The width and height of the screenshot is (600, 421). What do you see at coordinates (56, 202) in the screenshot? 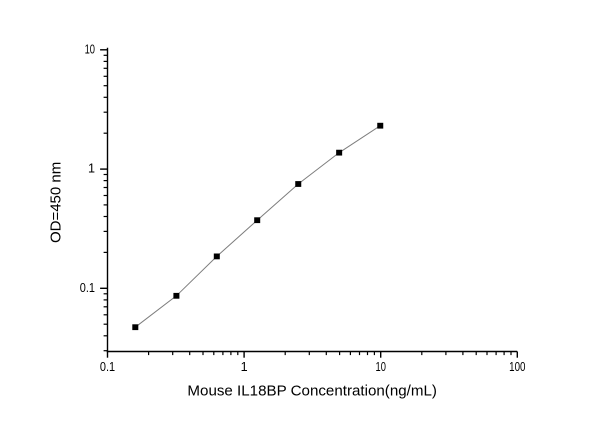
I see `svg-text: OD=450 nm` at bounding box center [56, 202].